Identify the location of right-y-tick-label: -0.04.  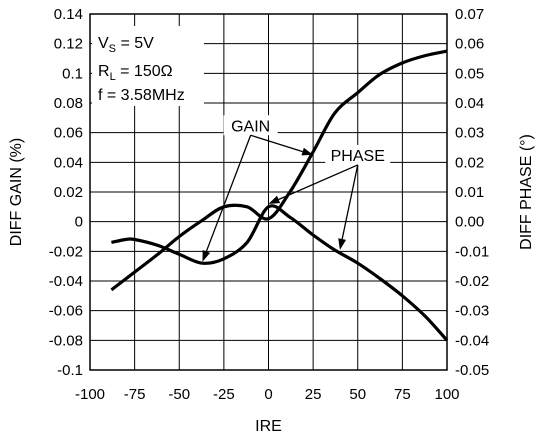
(472, 340).